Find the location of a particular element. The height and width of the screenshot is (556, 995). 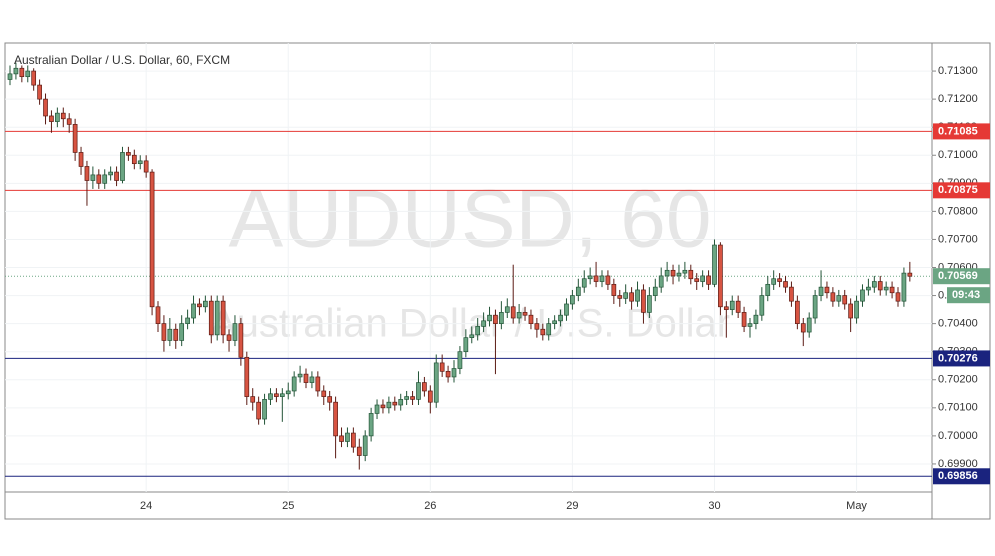

level-label: 0.71085 is located at coordinates (958, 131).